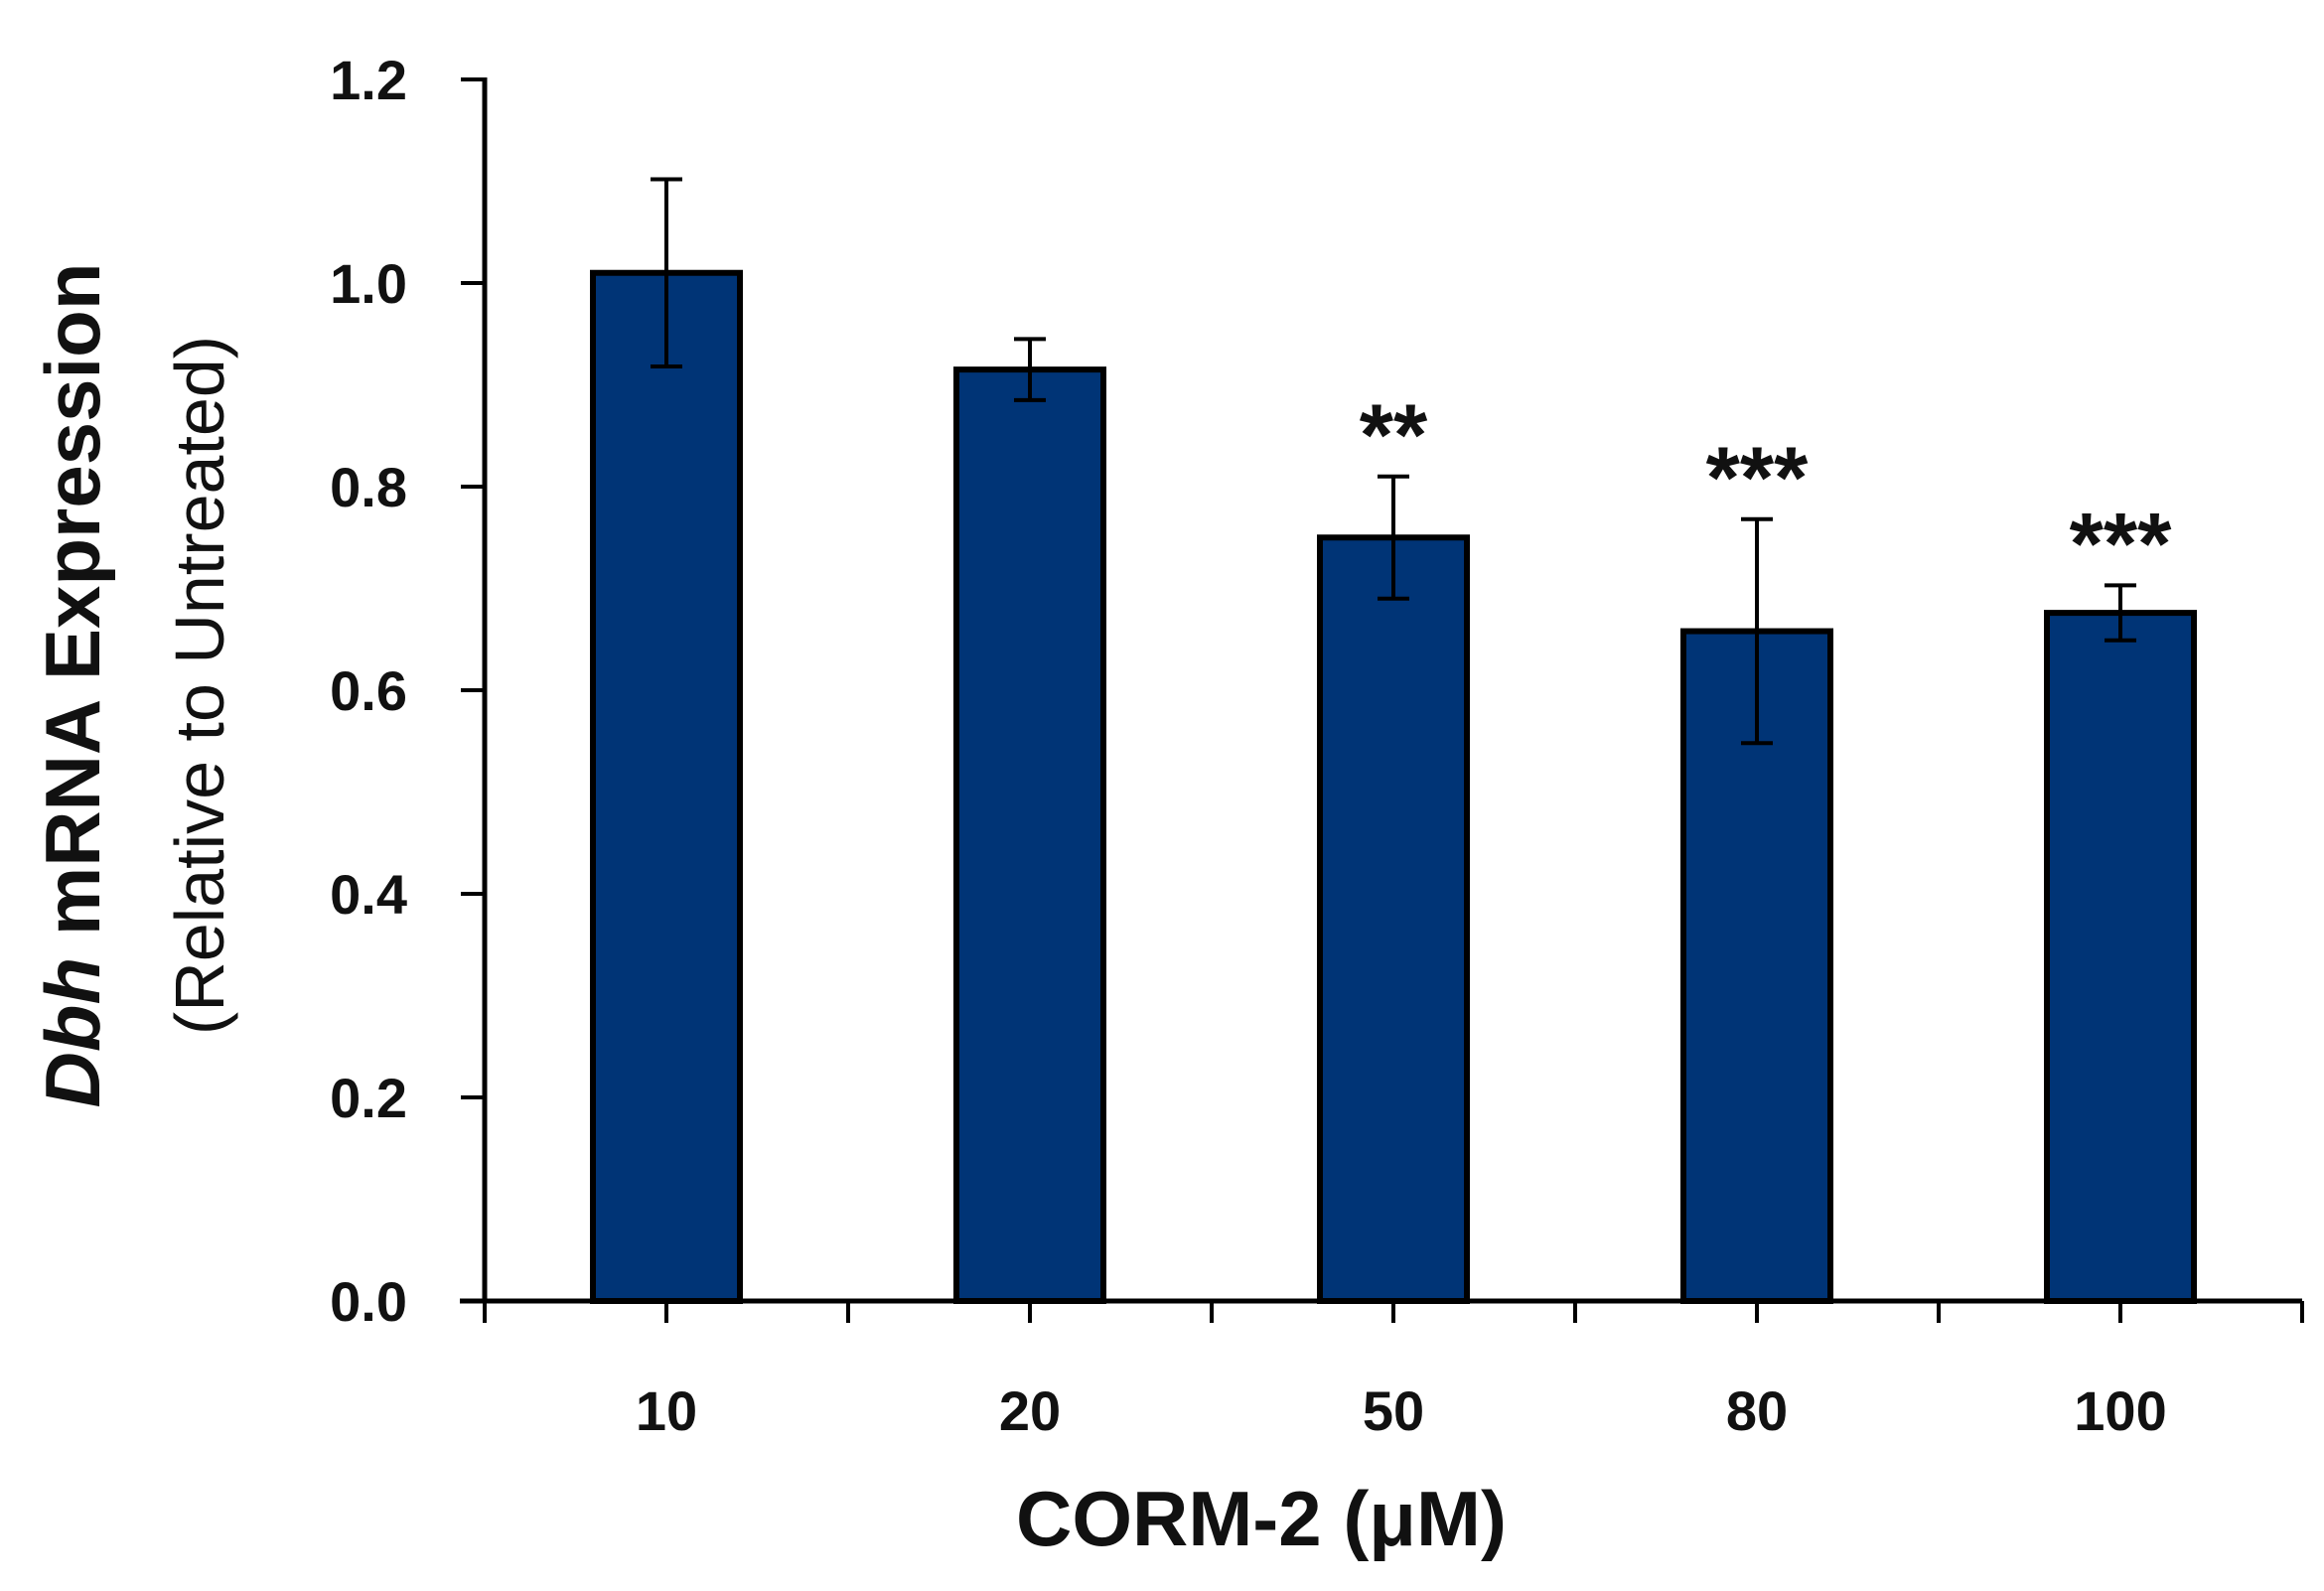 This screenshot has width=2324, height=1591. Describe the element at coordinates (1393, 1372) in the screenshot. I see `x-ticks-layer: 10 20 50 80 100` at that location.